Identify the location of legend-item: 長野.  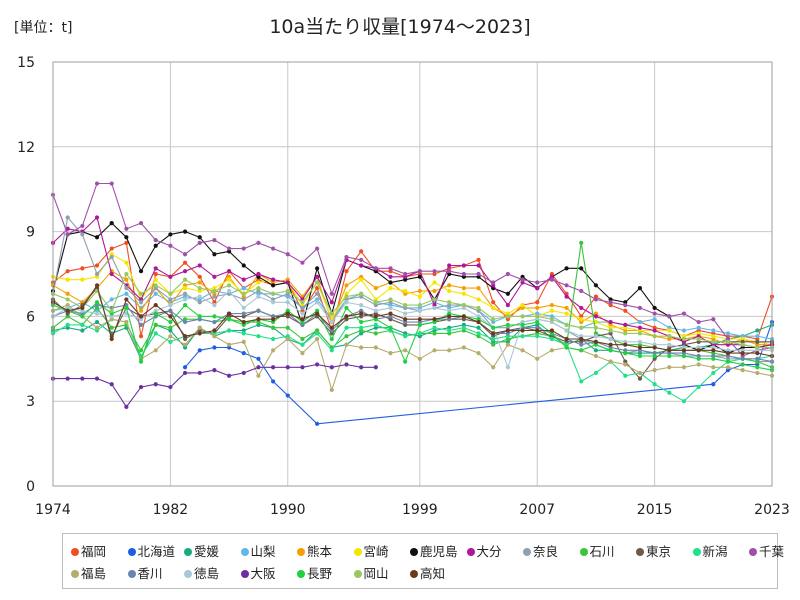
(314, 572).